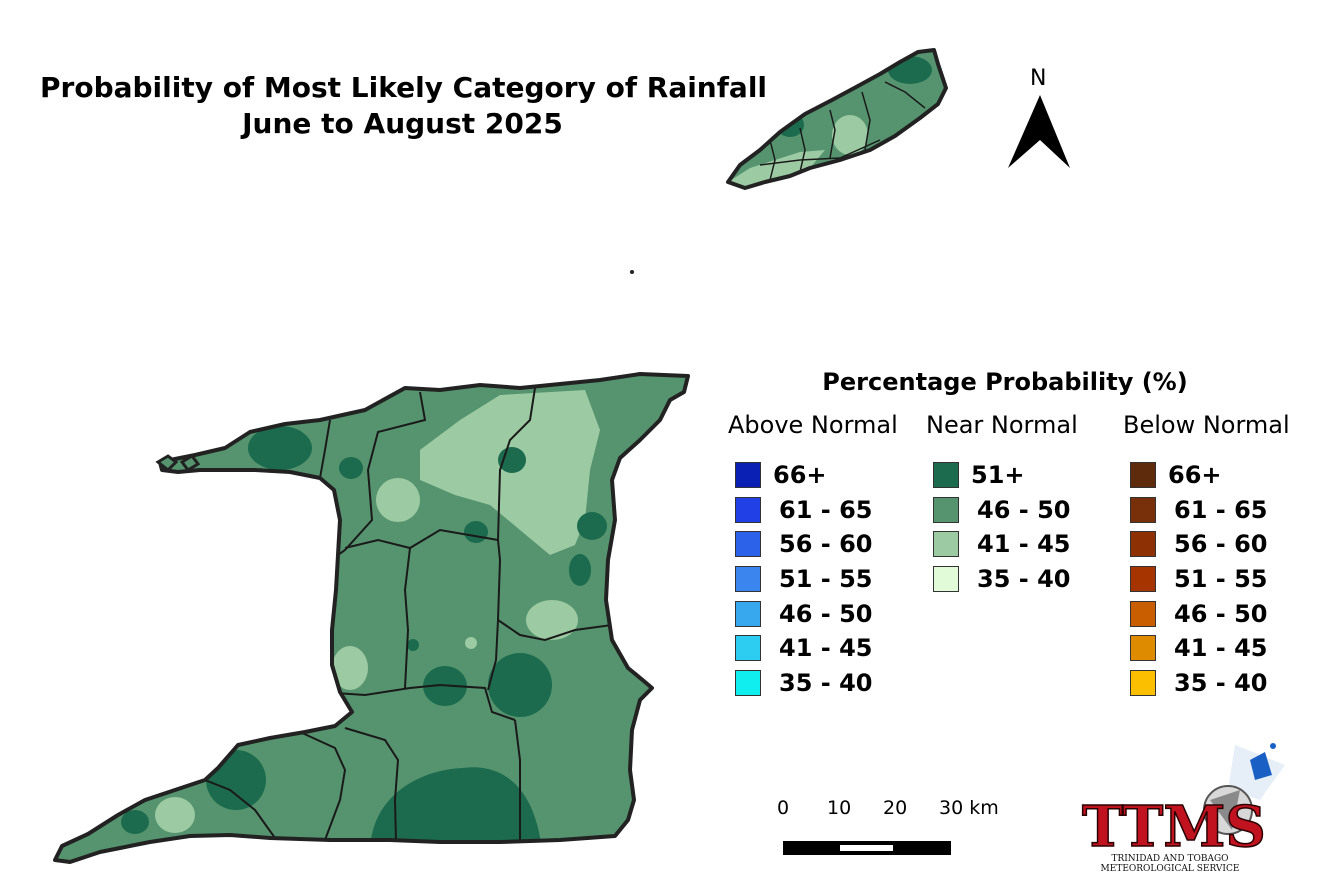 This screenshot has width=1320, height=880. What do you see at coordinates (1039, 131) in the screenshot?
I see `north-arrow-icon` at bounding box center [1039, 131].